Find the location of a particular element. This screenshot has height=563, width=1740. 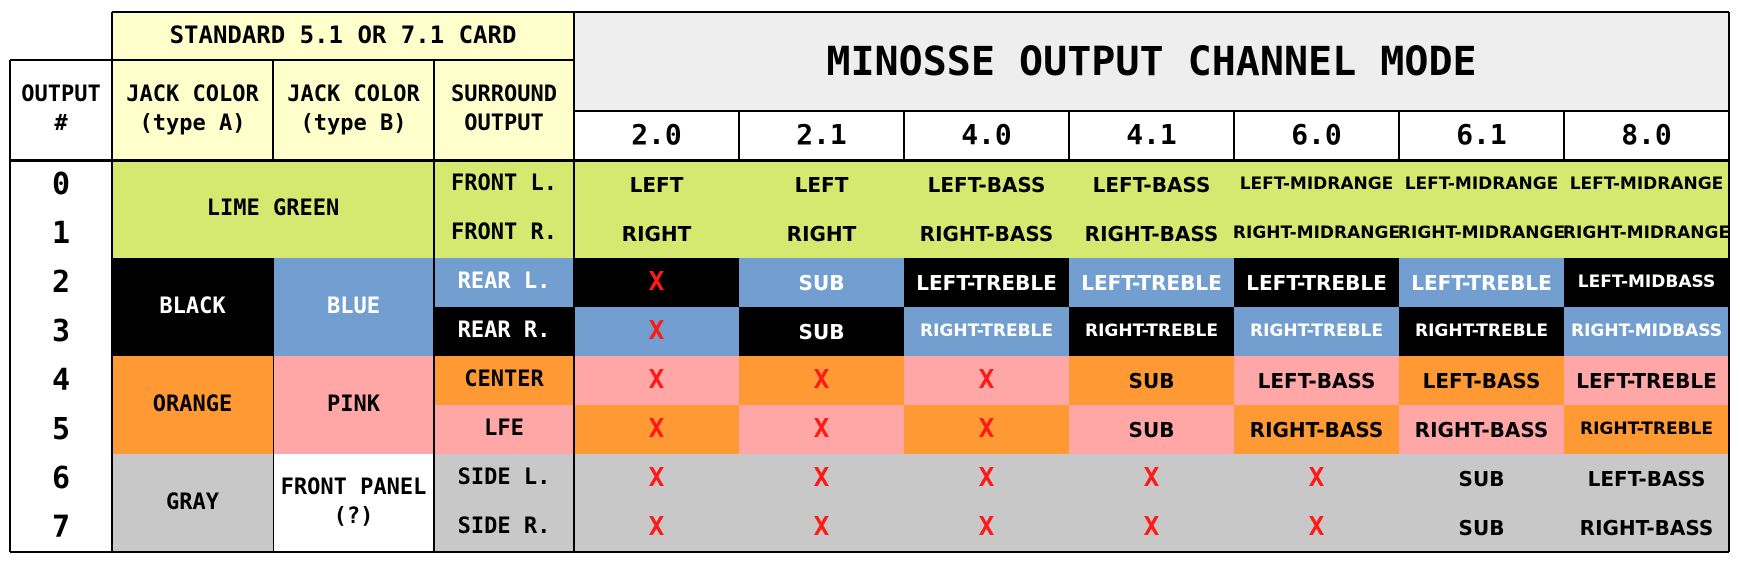

surround-label: LFE is located at coordinates (504, 429).